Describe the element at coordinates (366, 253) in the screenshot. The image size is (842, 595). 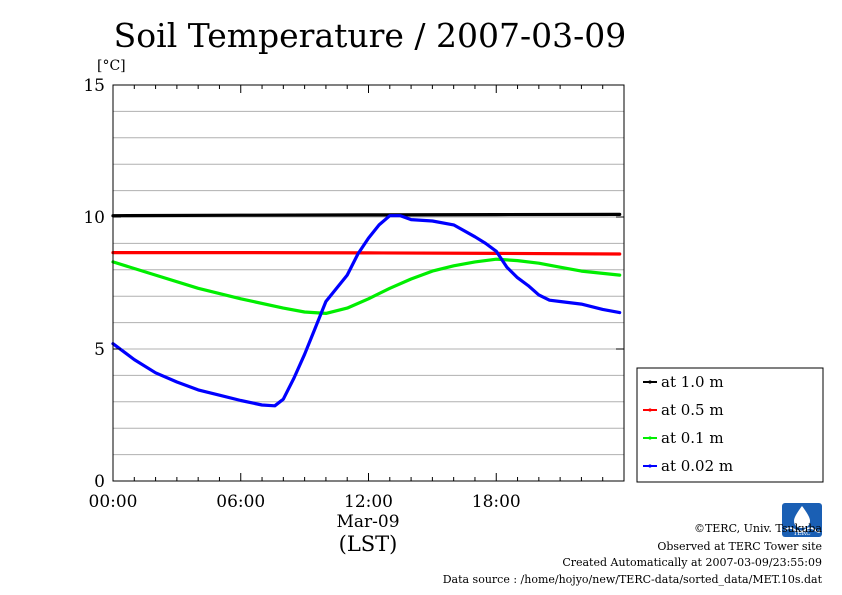
I see `series-line-at-0-5-m` at that location.